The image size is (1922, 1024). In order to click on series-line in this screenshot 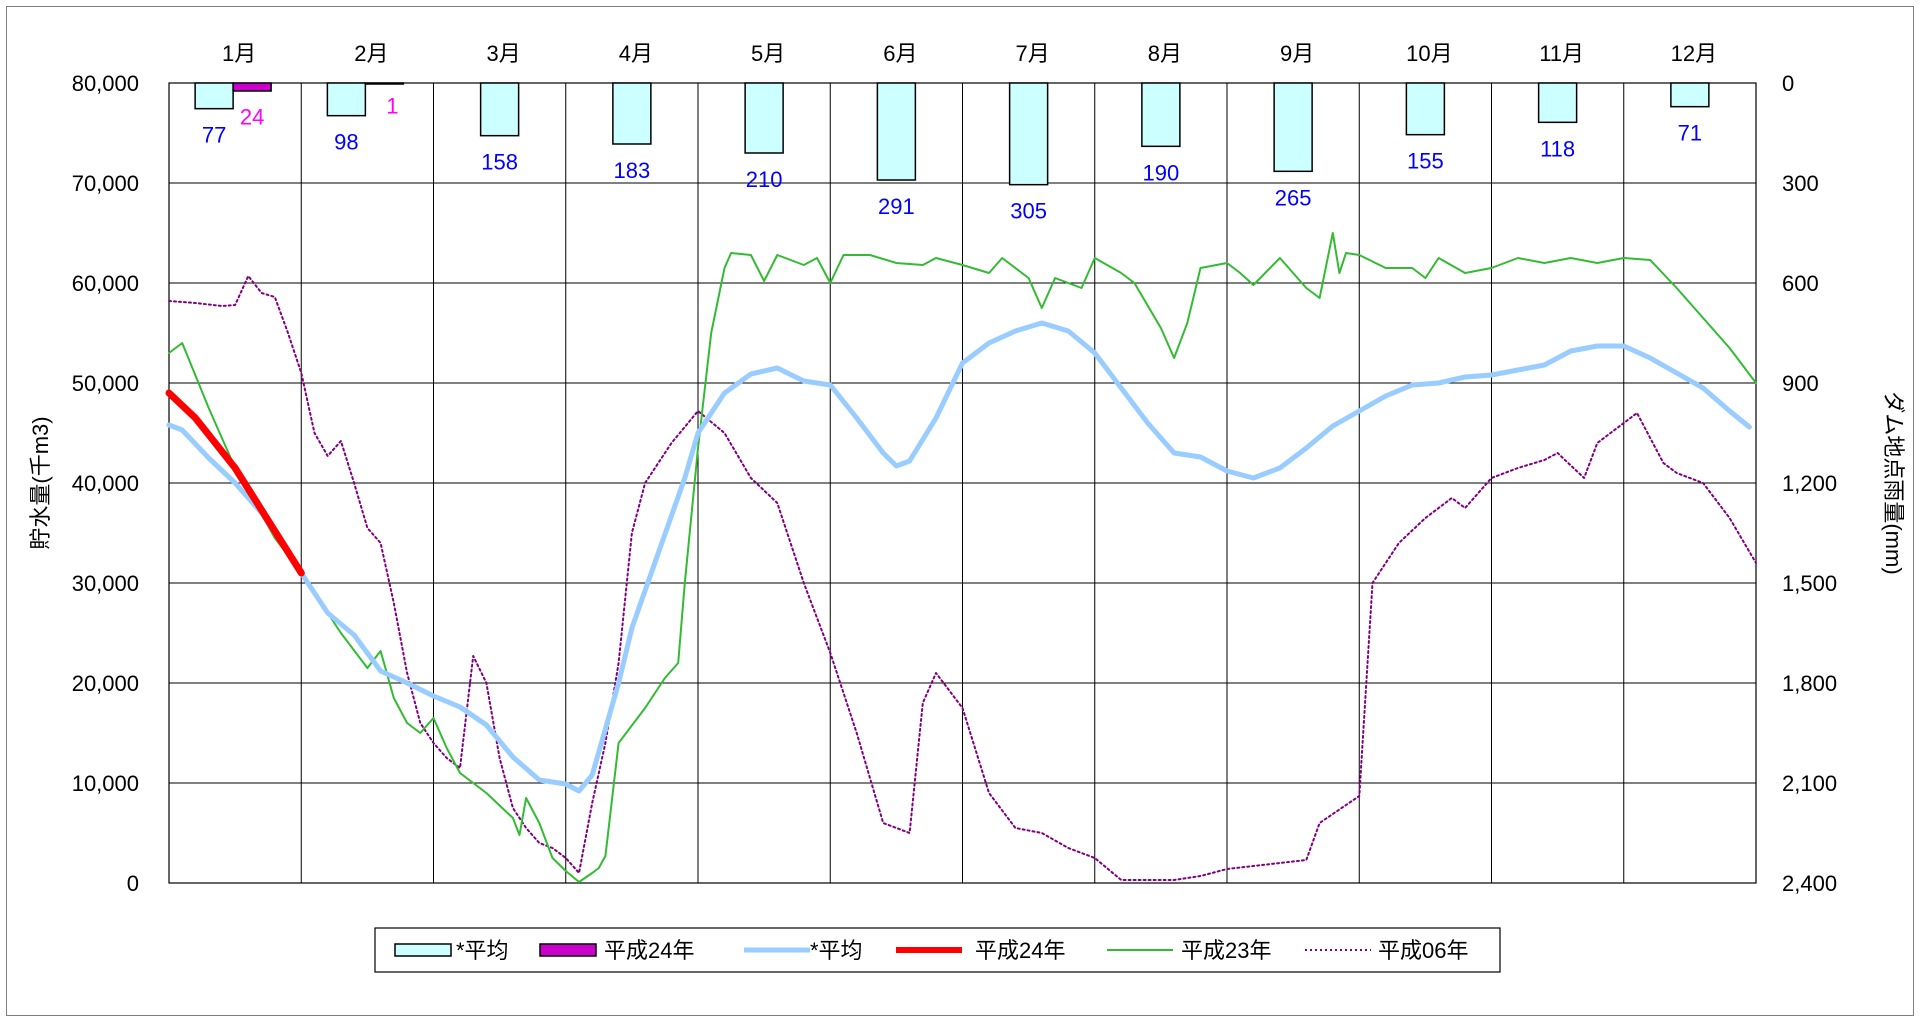, I will do `click(235, 483)`.